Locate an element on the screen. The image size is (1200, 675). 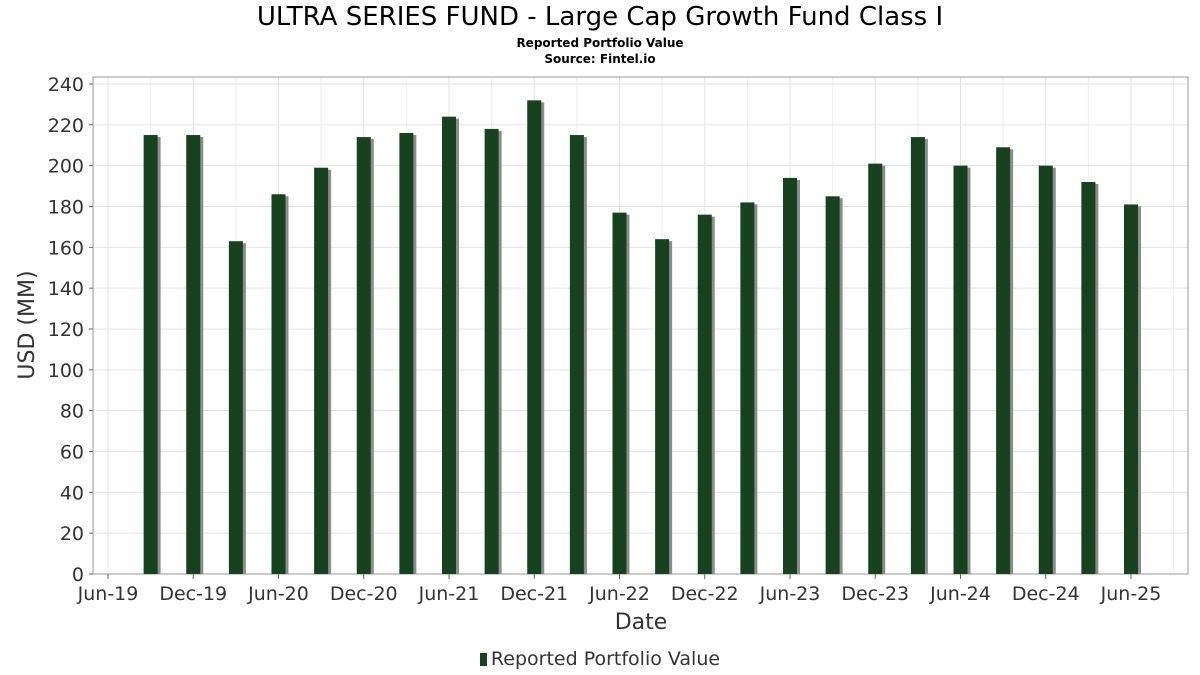
x-tick-label: Dec-19 is located at coordinates (193, 594).